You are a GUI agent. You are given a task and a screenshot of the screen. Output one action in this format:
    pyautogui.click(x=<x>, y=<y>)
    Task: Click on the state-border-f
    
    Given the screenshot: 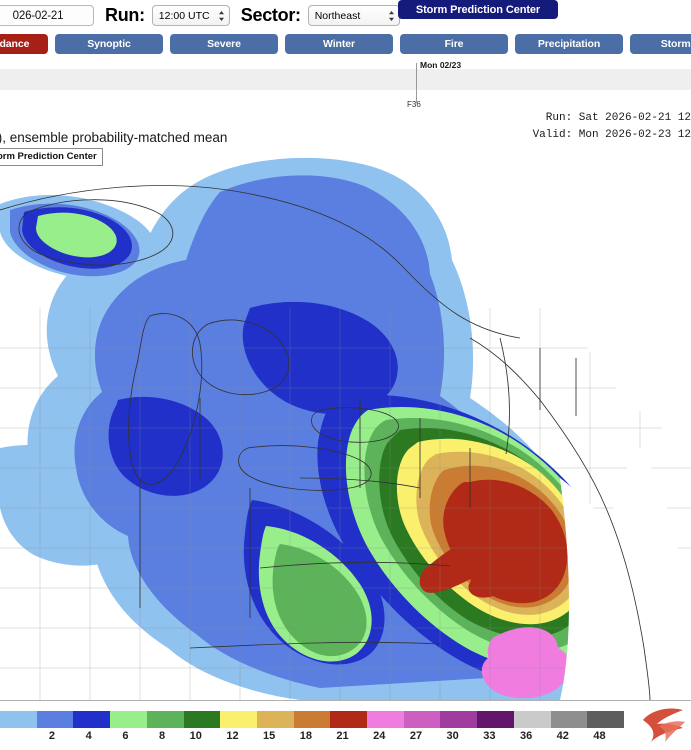 What is the action you would take?
    pyautogui.click(x=504, y=396)
    